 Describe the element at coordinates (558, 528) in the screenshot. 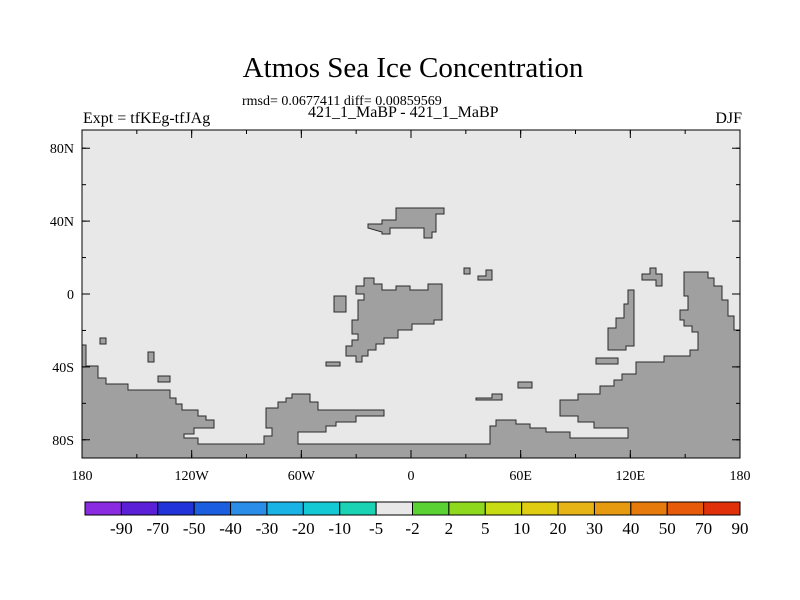

I see `colorbar-label: 20` at that location.